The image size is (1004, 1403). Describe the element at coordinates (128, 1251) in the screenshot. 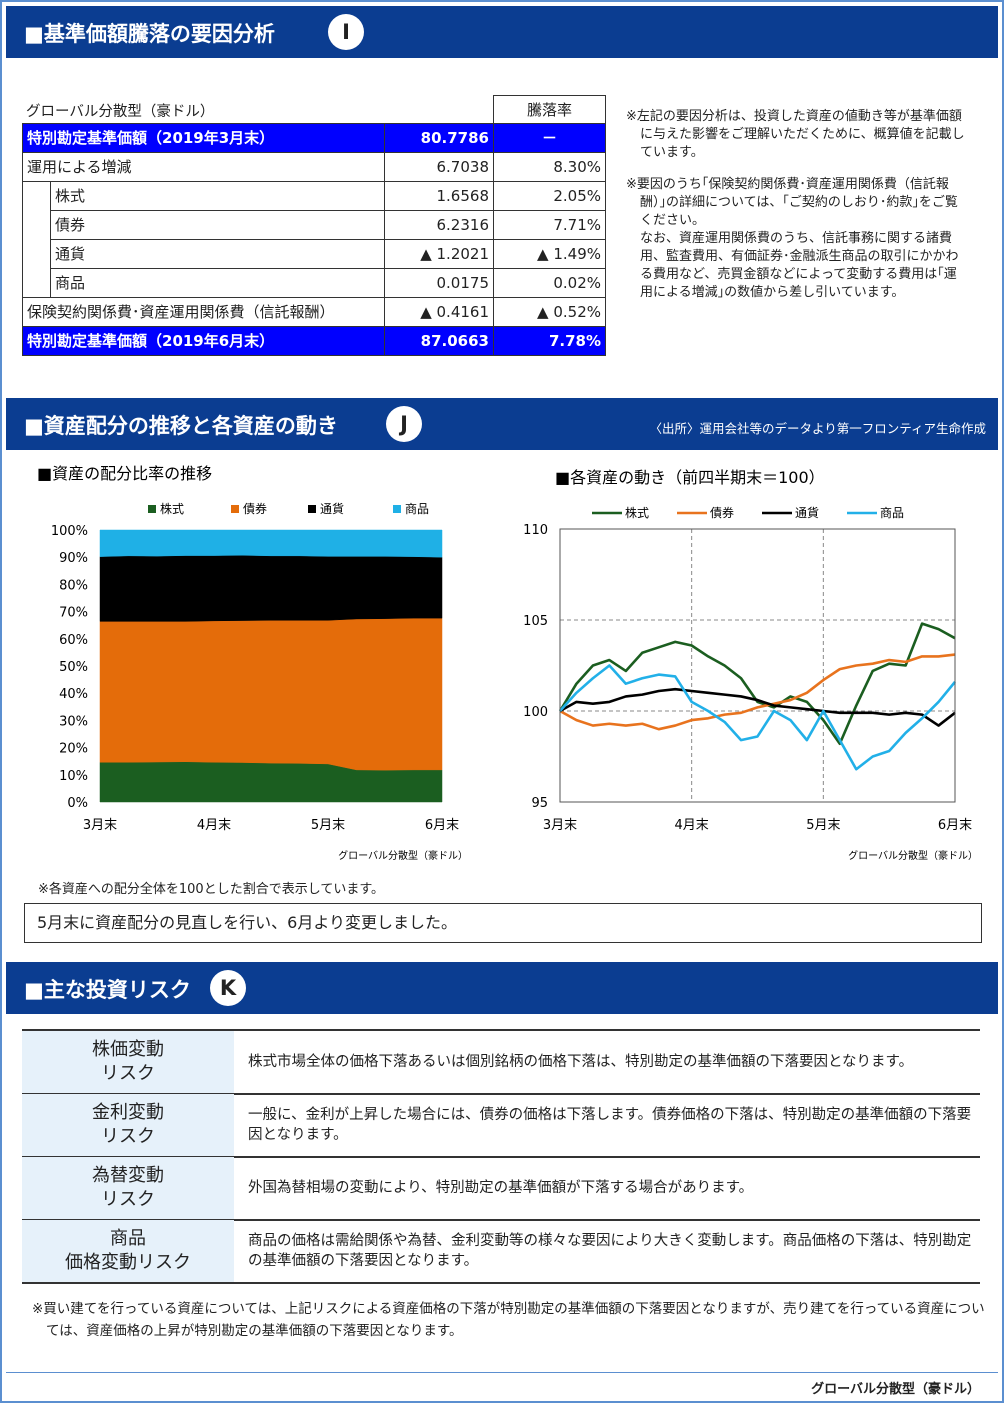

I see `risk-name: 商品 価格変動リスク` at that location.